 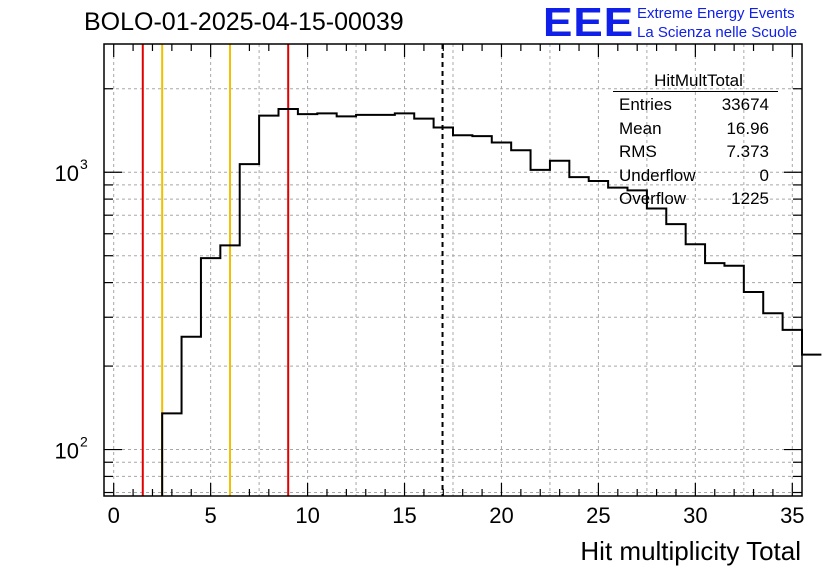 I want to click on stats-value: 0, so click(x=764, y=175).